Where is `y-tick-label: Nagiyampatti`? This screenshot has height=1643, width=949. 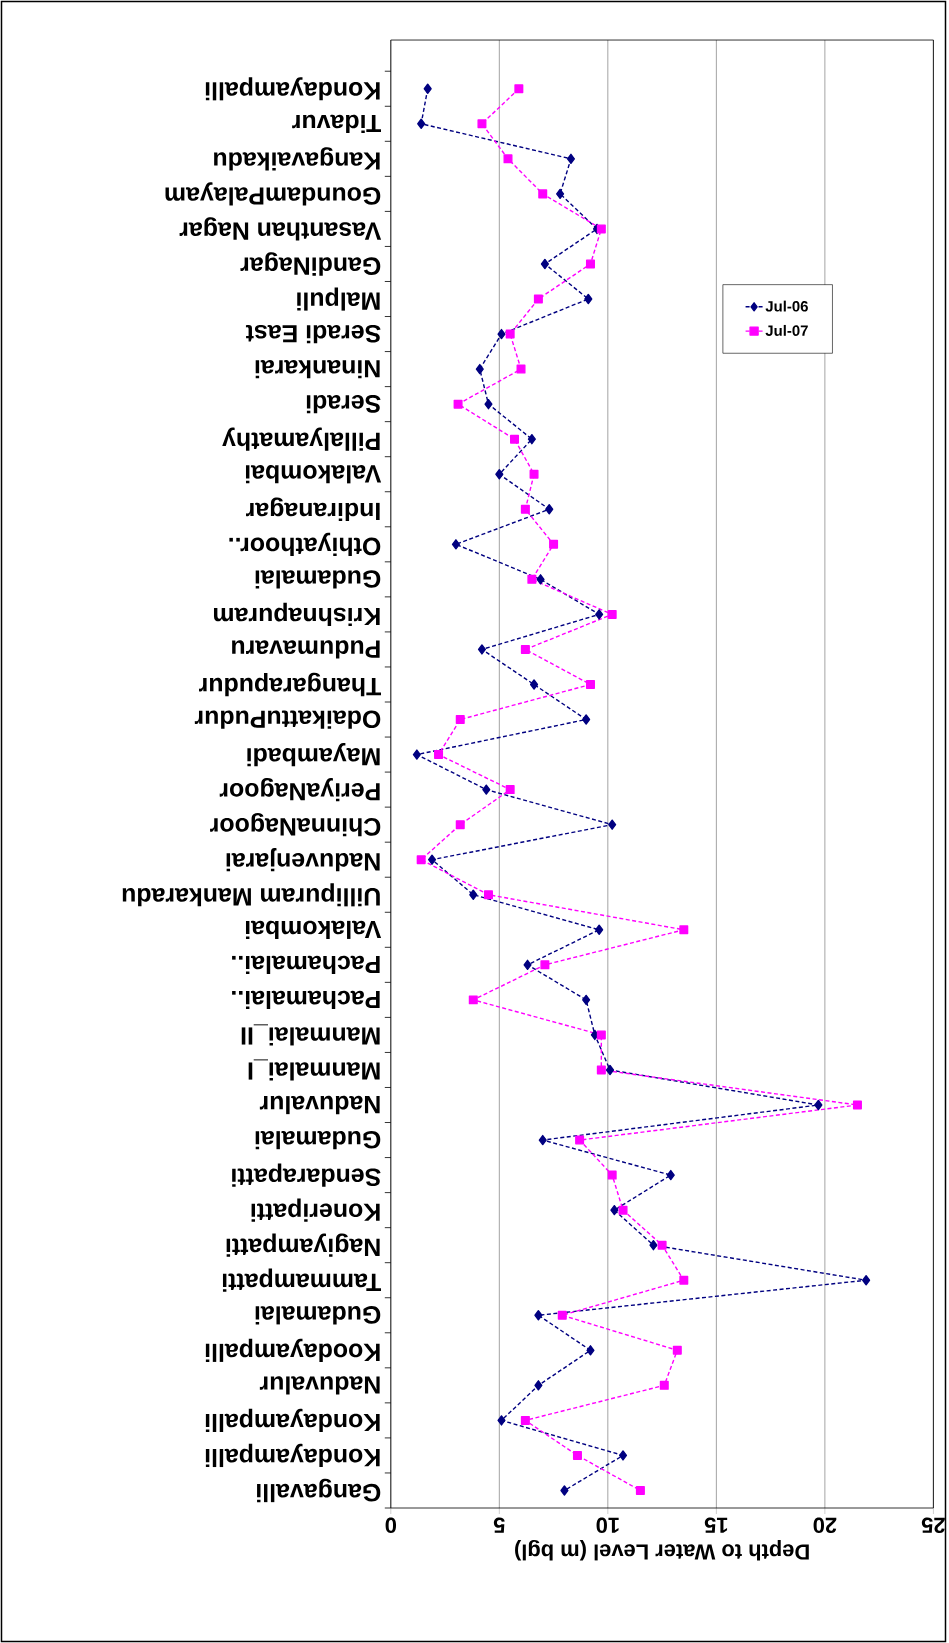
y-tick-label: Nagiyampatti is located at coordinates (303, 1245).